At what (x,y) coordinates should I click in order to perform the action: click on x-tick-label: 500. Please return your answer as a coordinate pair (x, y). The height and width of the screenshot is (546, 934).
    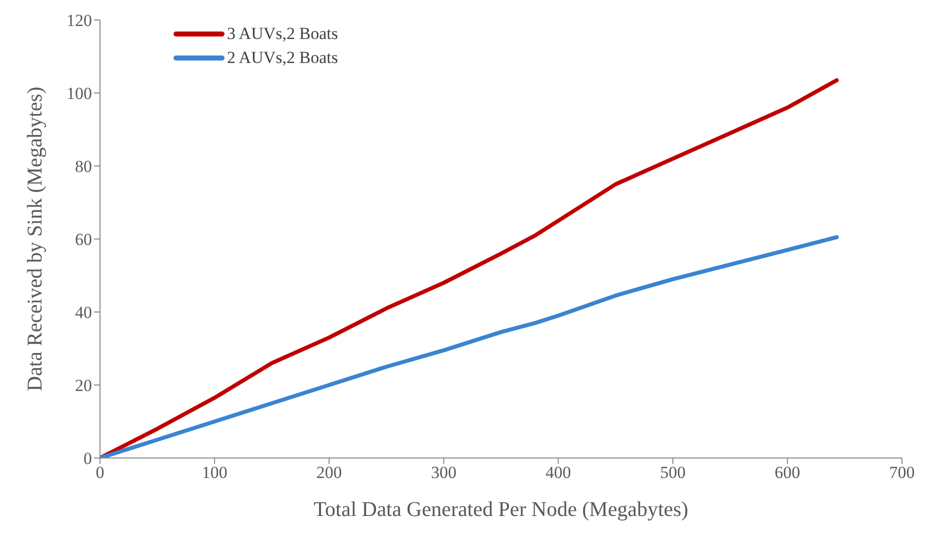
    Looking at the image, I should click on (673, 472).